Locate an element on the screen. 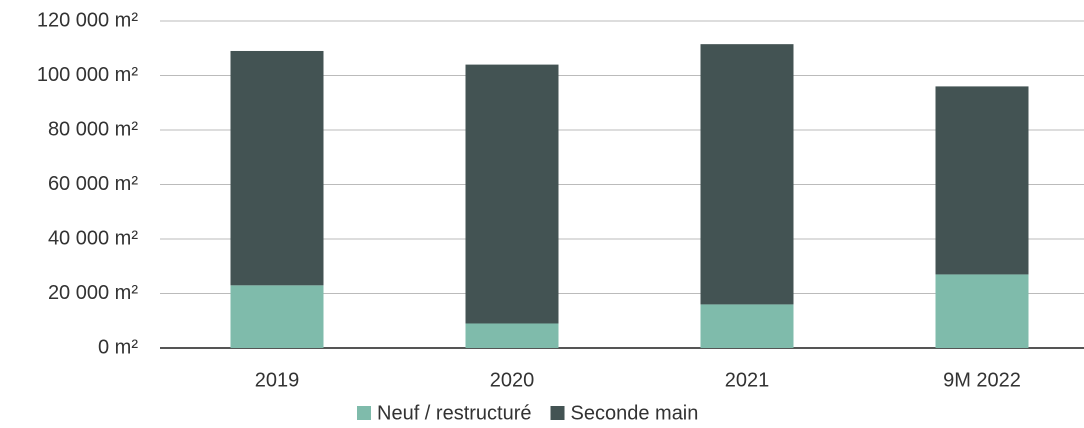  x-tick-label: 2020 is located at coordinates (512, 380).